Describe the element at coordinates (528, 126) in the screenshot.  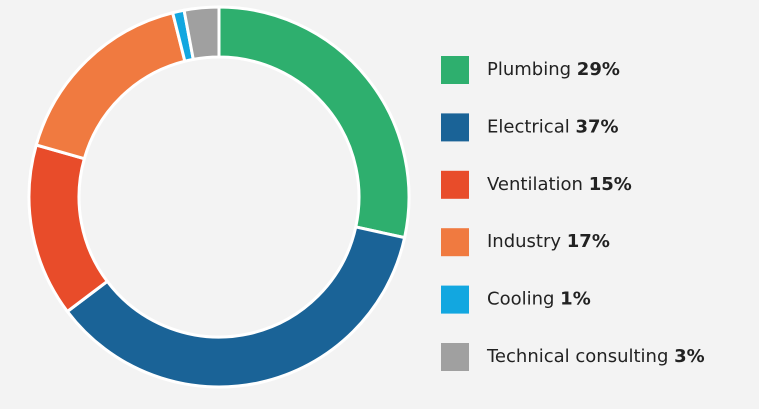
I see `legend-name: Electrical` at that location.